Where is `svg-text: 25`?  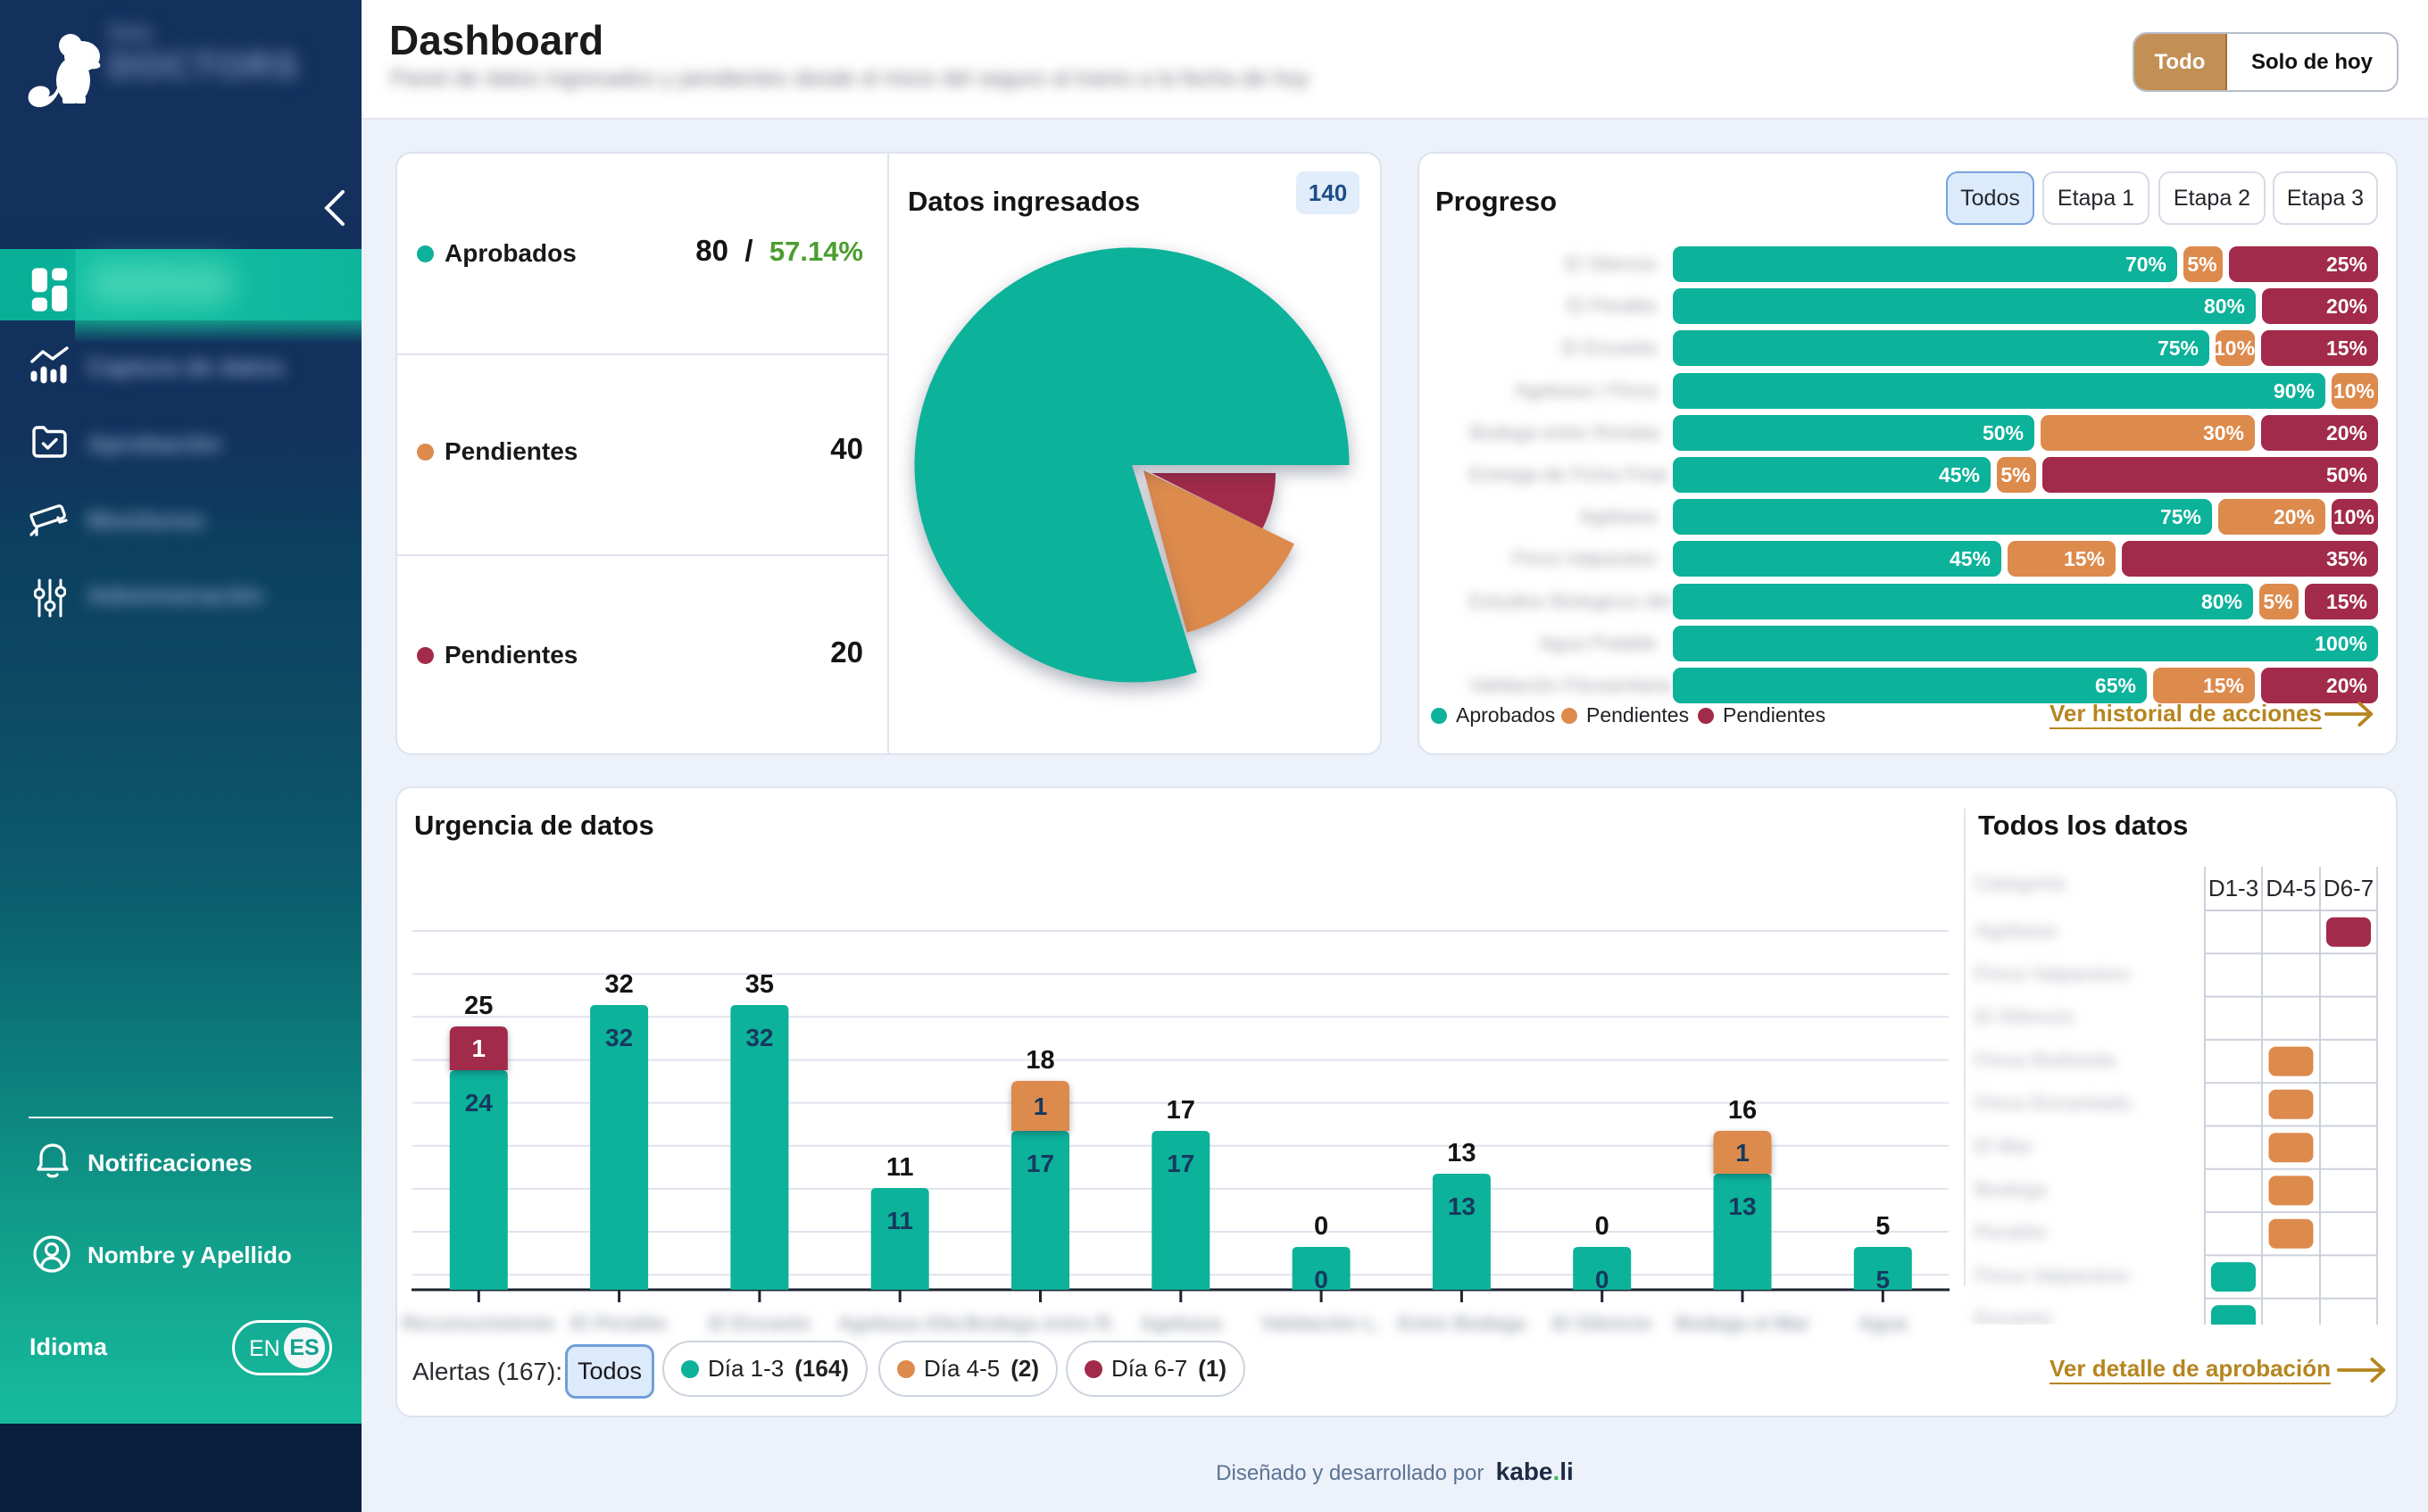
svg-text: 25 is located at coordinates (478, 1006).